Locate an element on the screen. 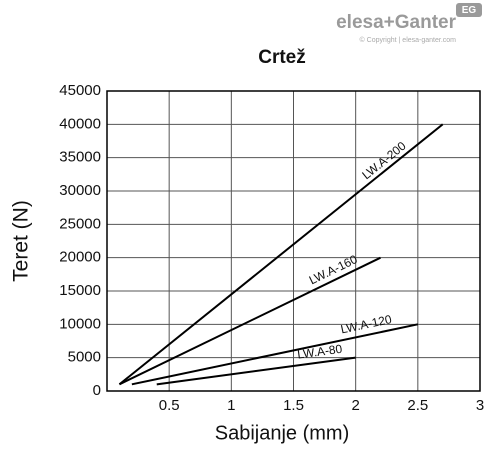 The height and width of the screenshot is (454, 488). x-tick-label: 3 is located at coordinates (480, 405).